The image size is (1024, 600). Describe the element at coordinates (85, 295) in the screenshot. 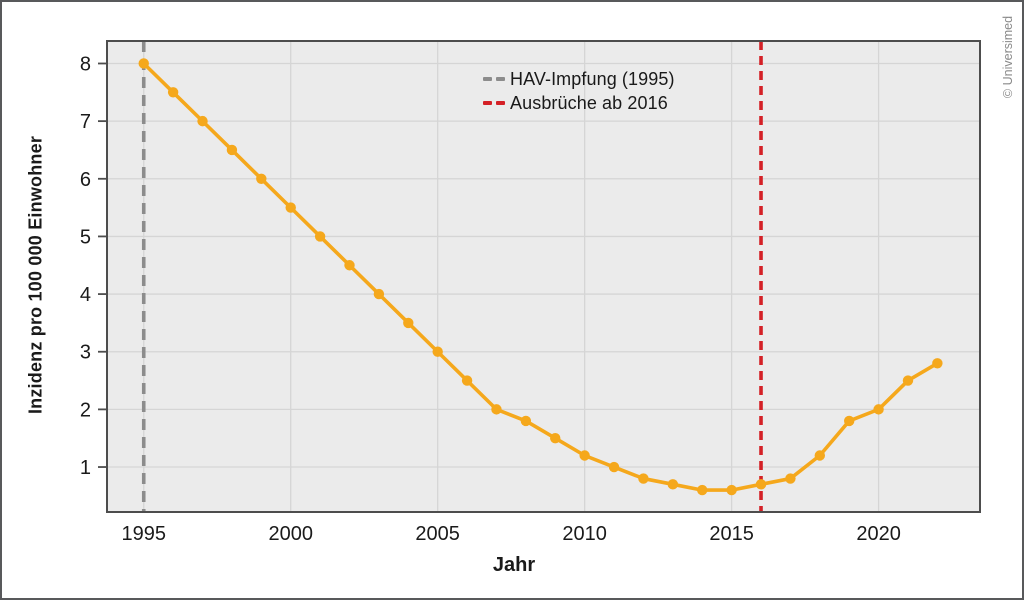

I see `y-tick-label: 4` at that location.